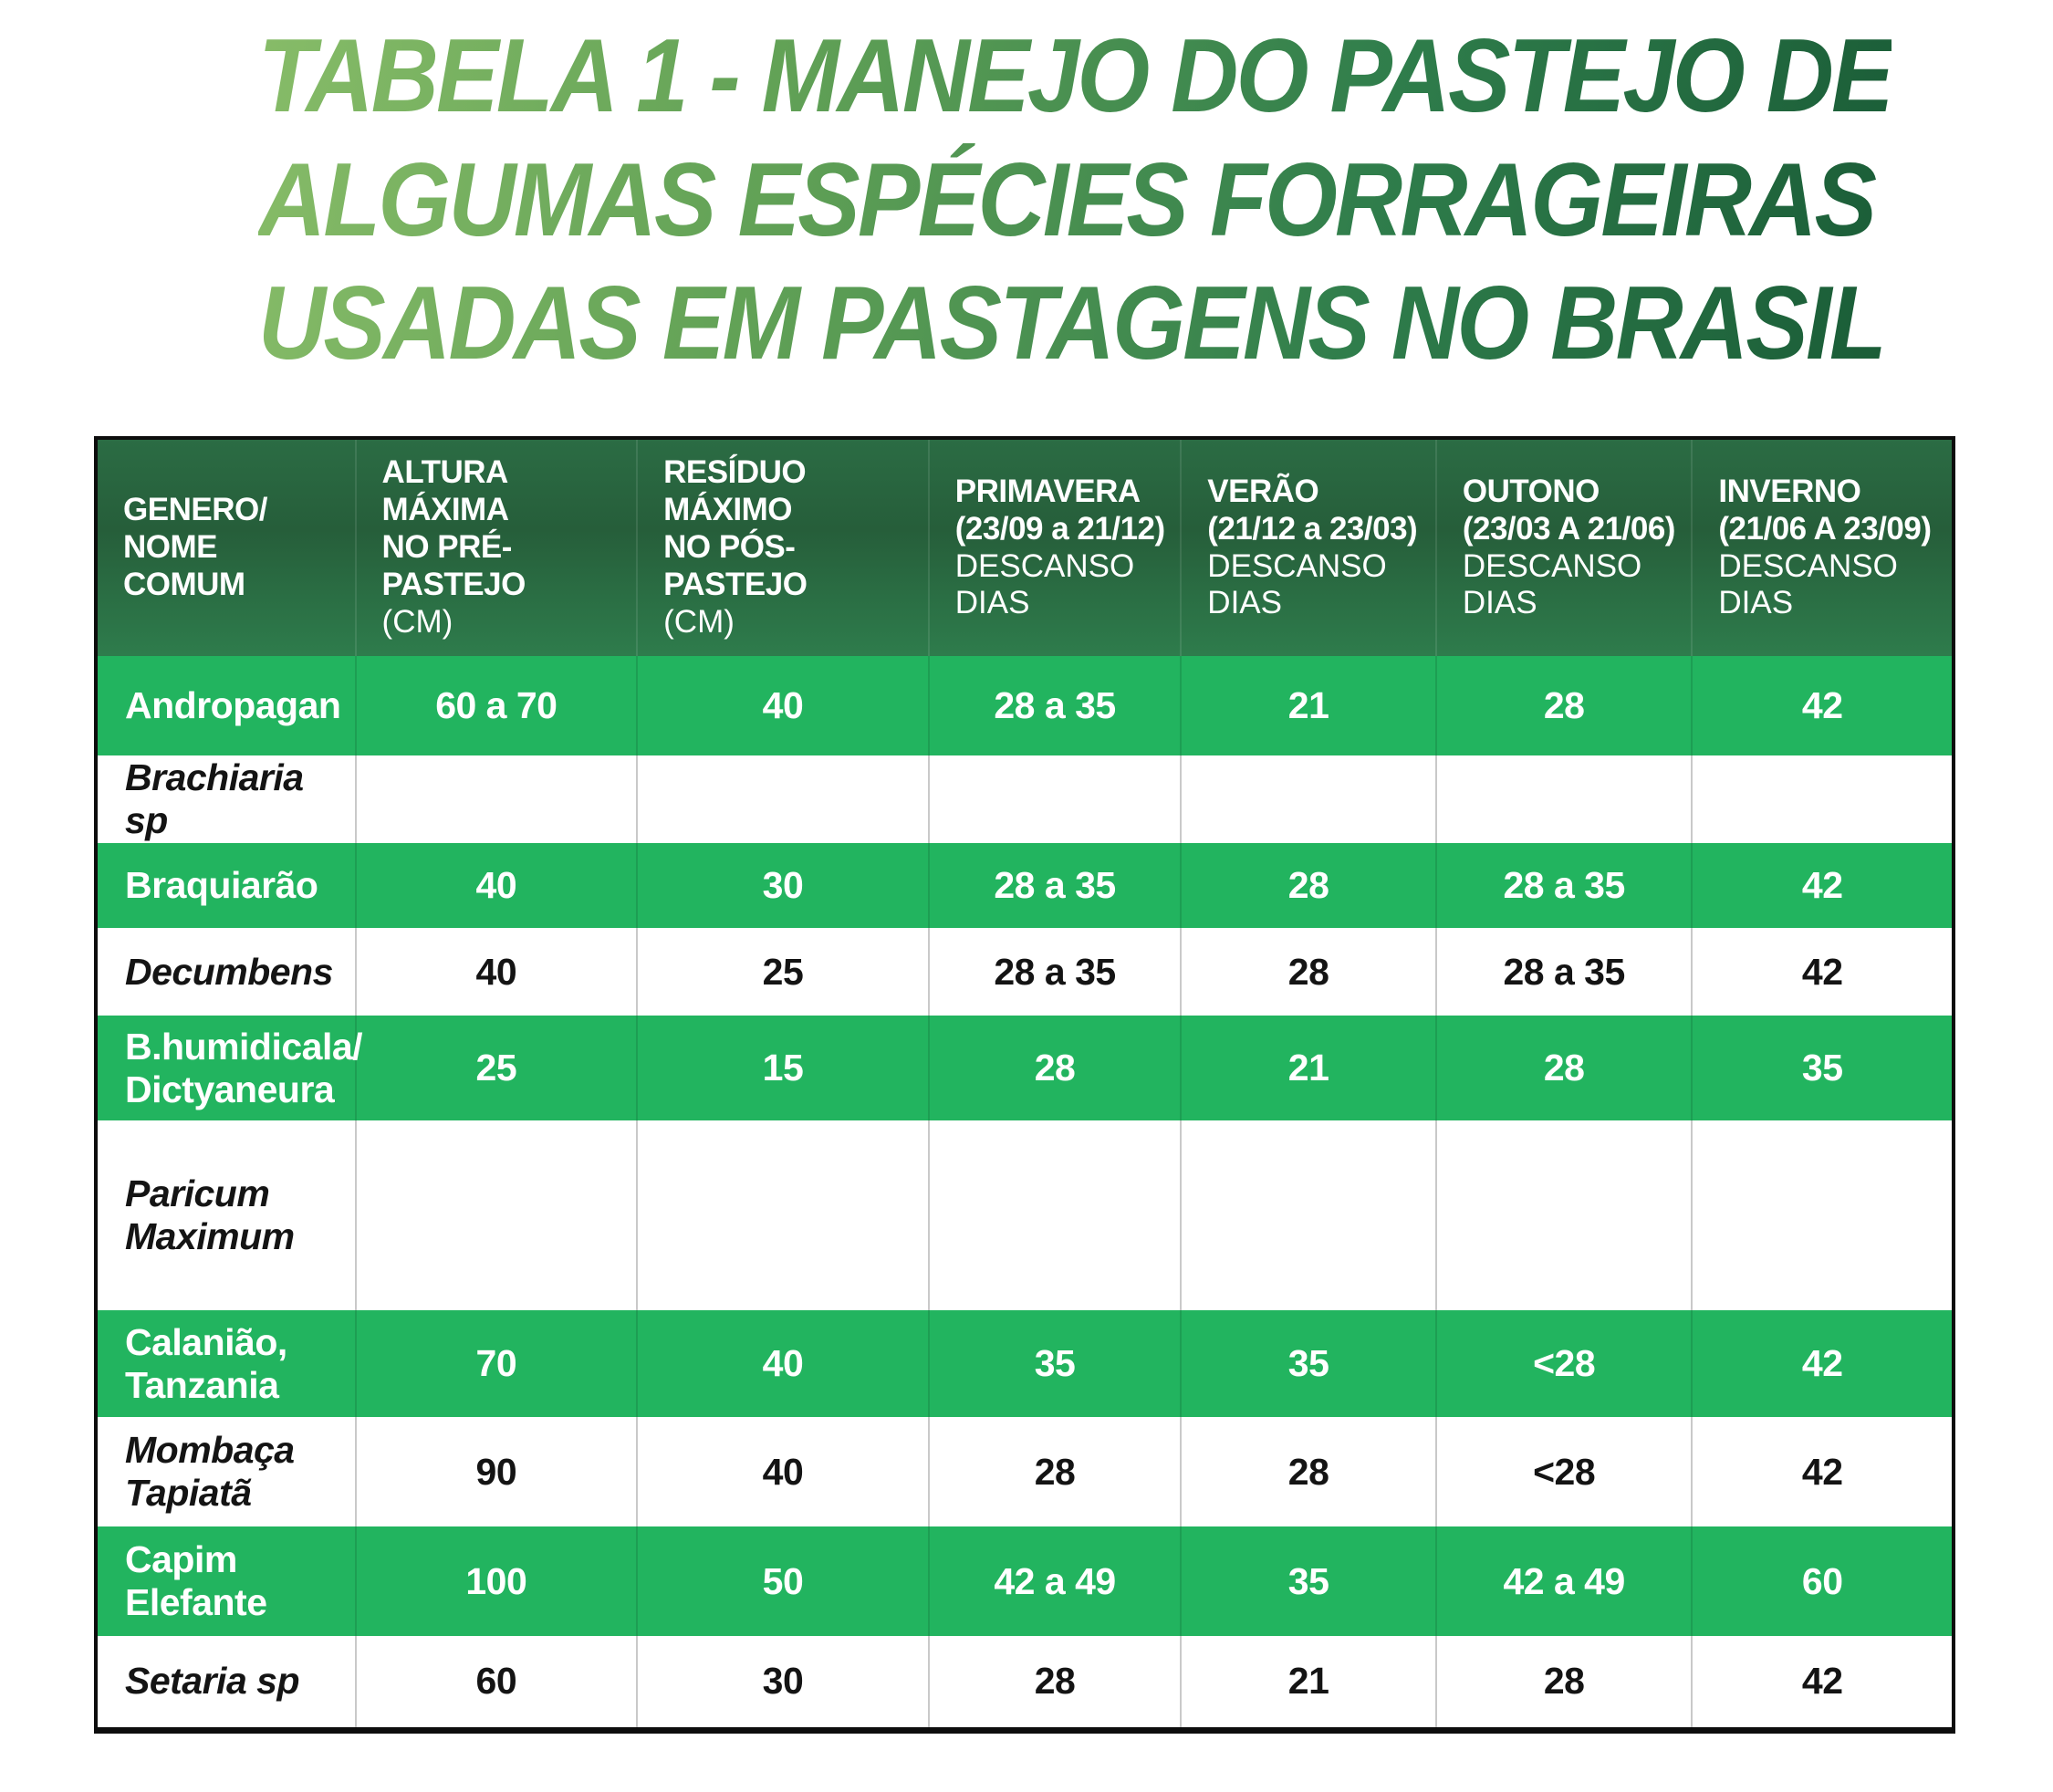 Image resolution: width=2053 pixels, height=1792 pixels. I want to click on table-row: Paricum Maximum, so click(1024, 1215).